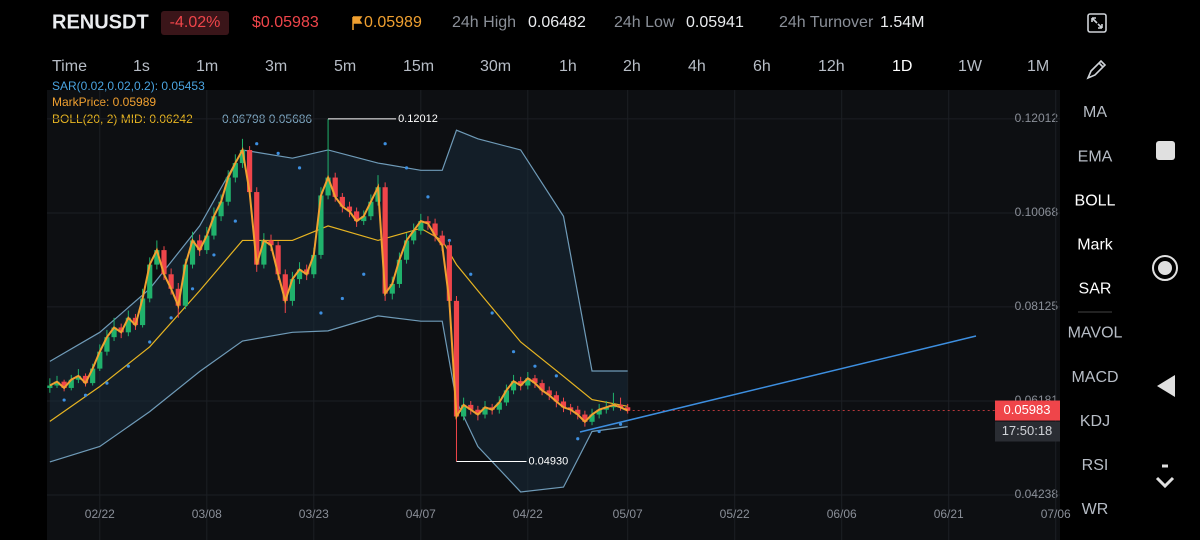  I want to click on timeframe: 4h, so click(697, 66).